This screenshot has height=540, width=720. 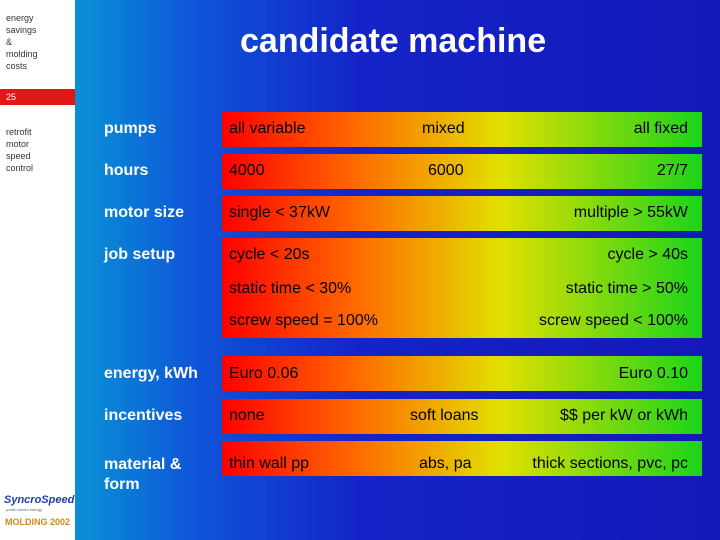 I want to click on row-label-material: material & form, so click(x=143, y=474).